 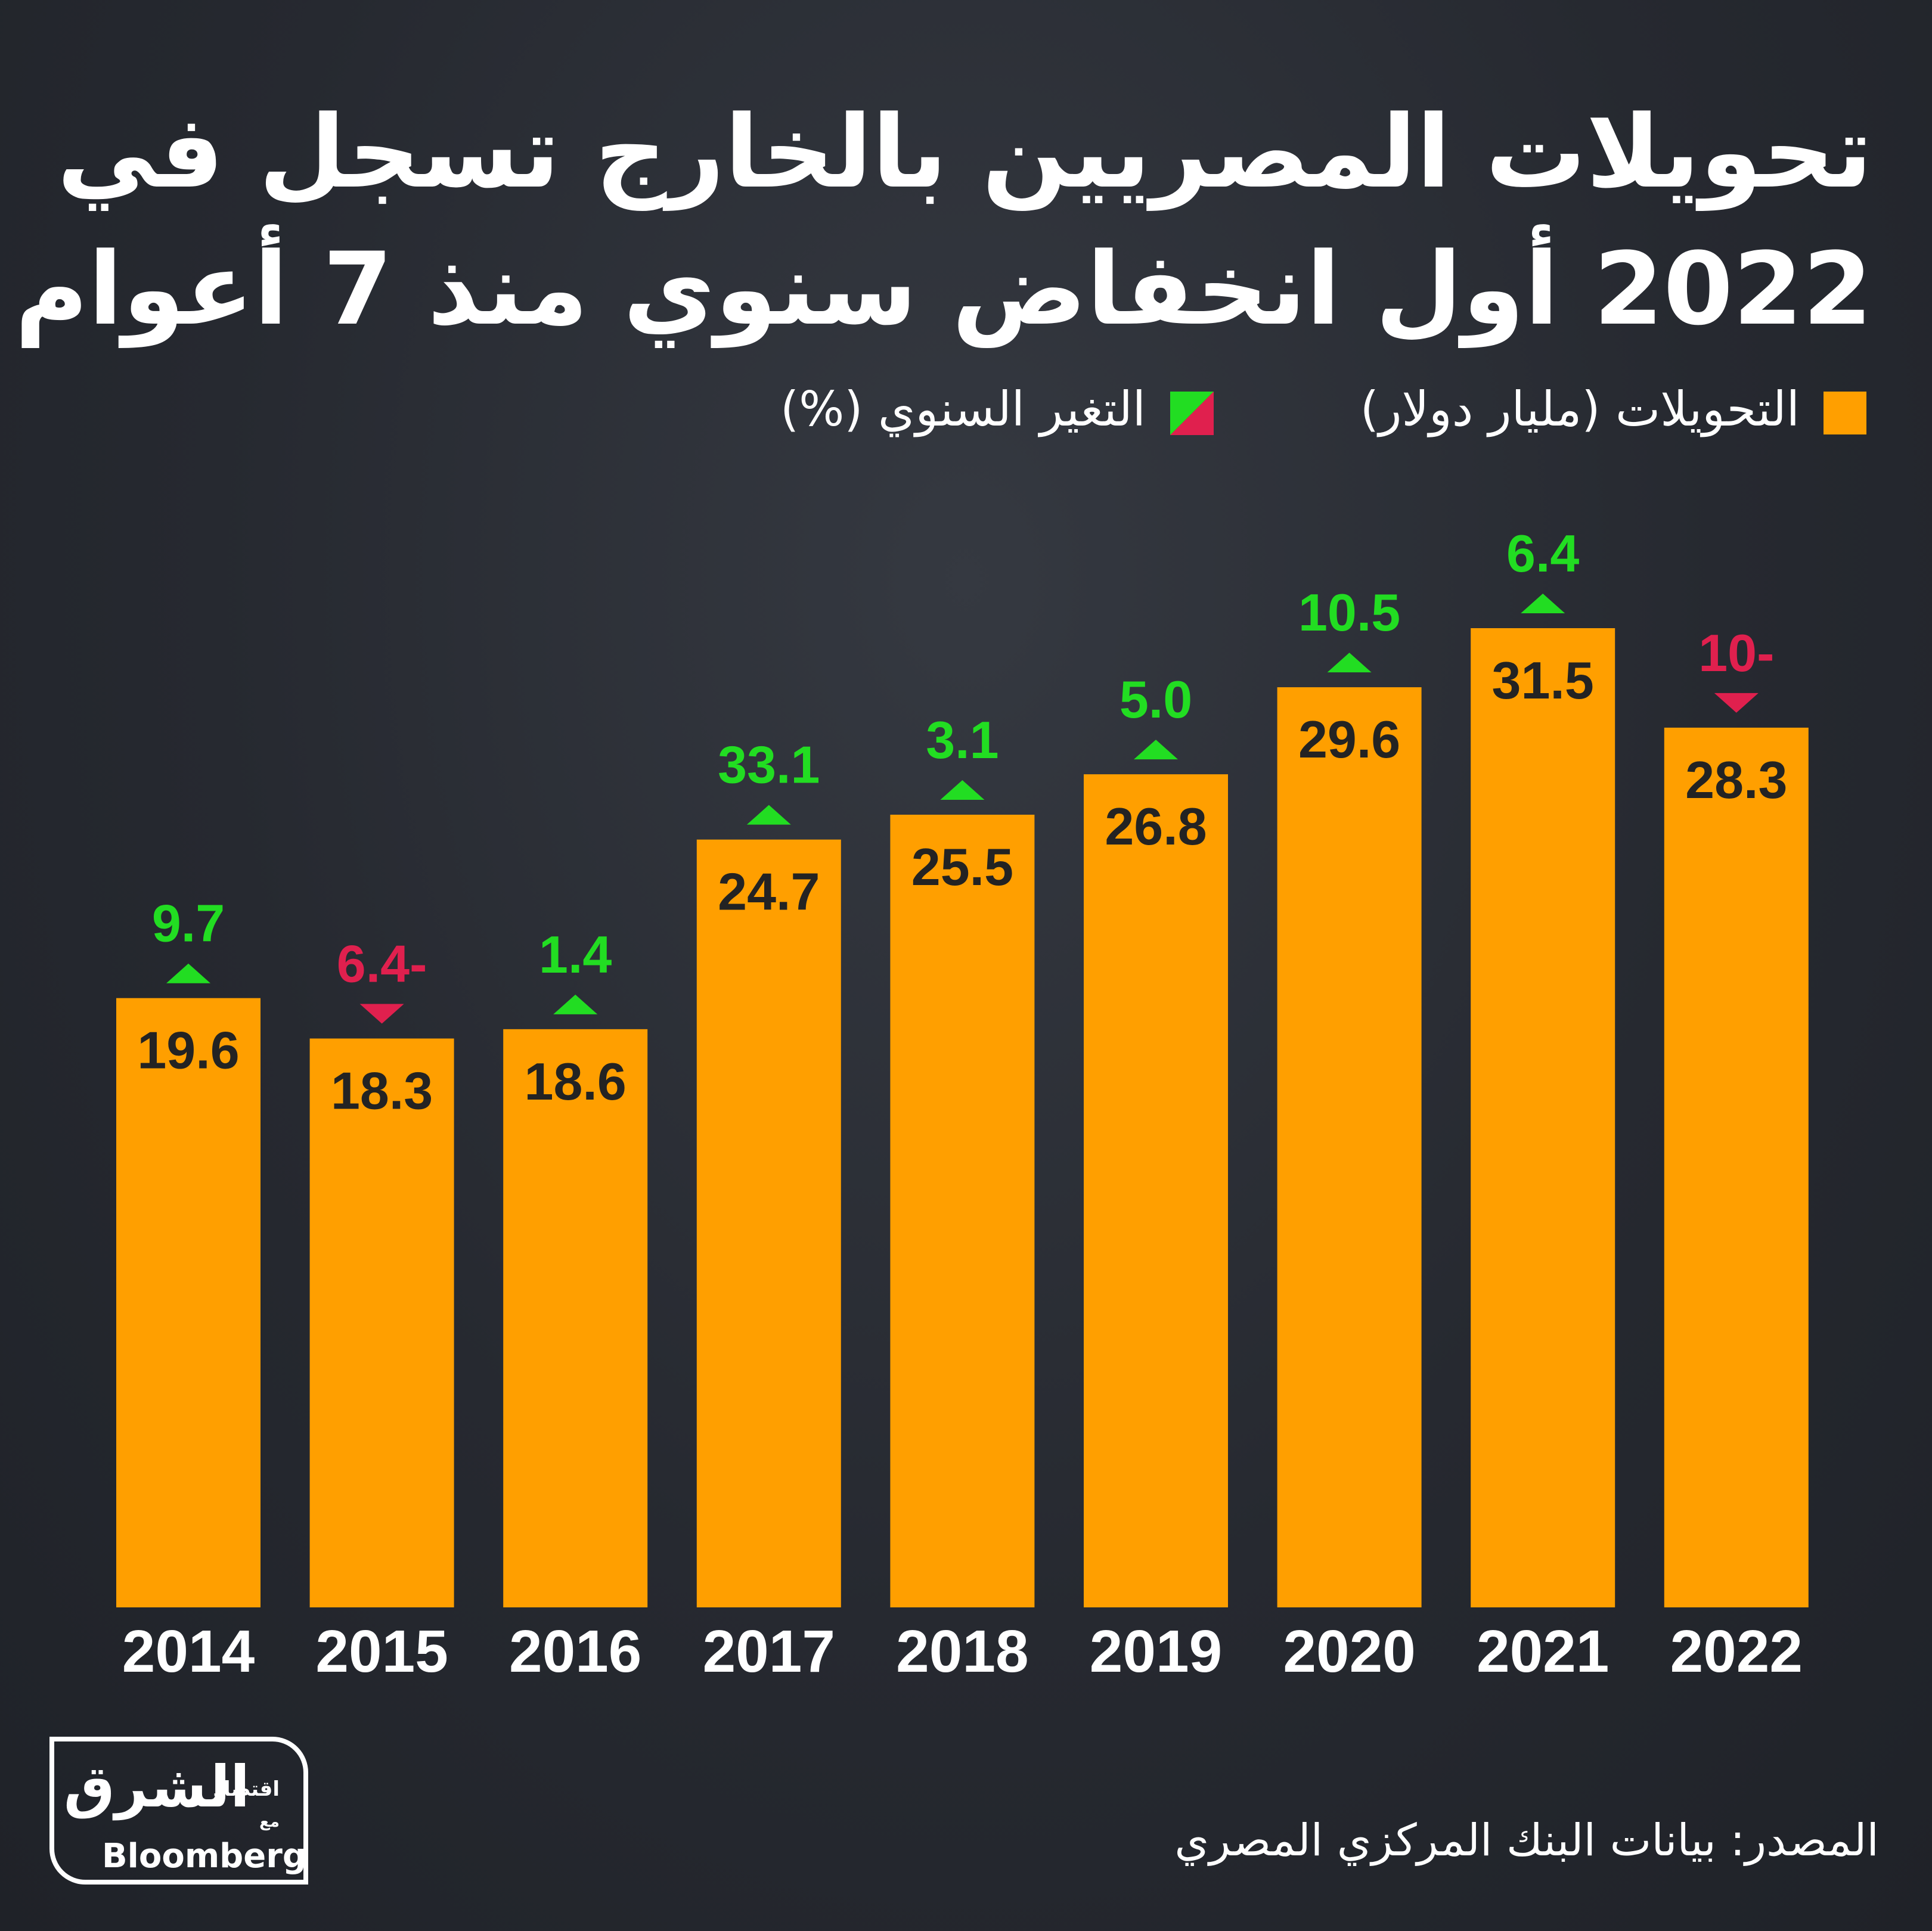 I want to click on x-tick-label: 2020, so click(x=1349, y=1651).